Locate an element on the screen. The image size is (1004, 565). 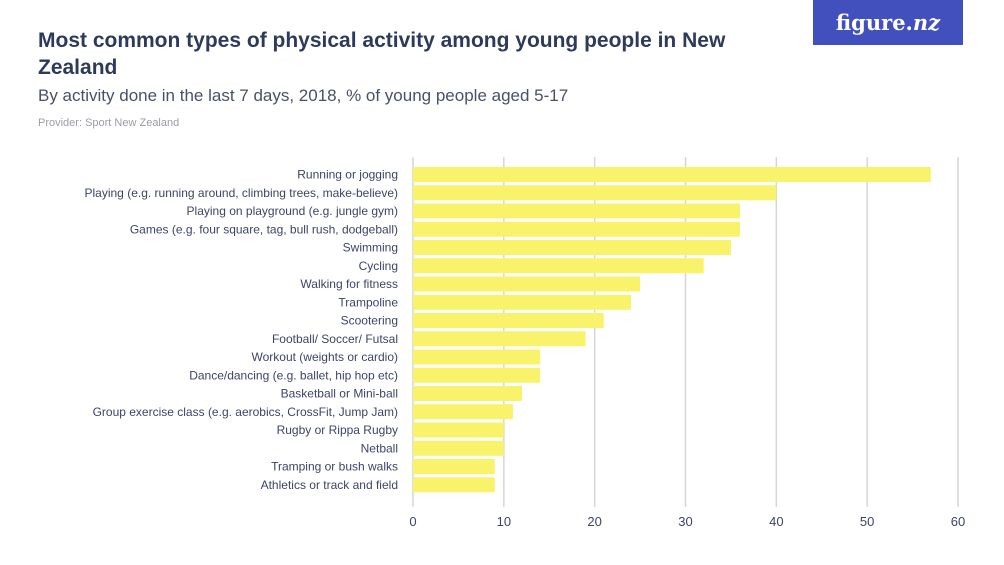
category-label: Playing on playground (e.g. jungle gym) is located at coordinates (292, 211).